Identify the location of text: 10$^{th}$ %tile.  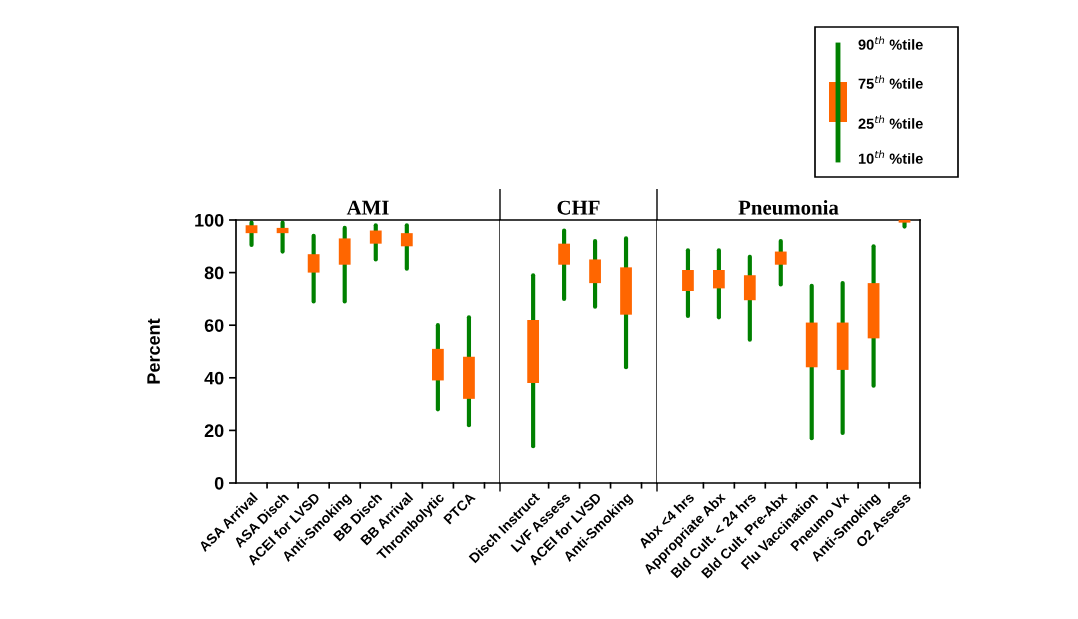
(890, 157).